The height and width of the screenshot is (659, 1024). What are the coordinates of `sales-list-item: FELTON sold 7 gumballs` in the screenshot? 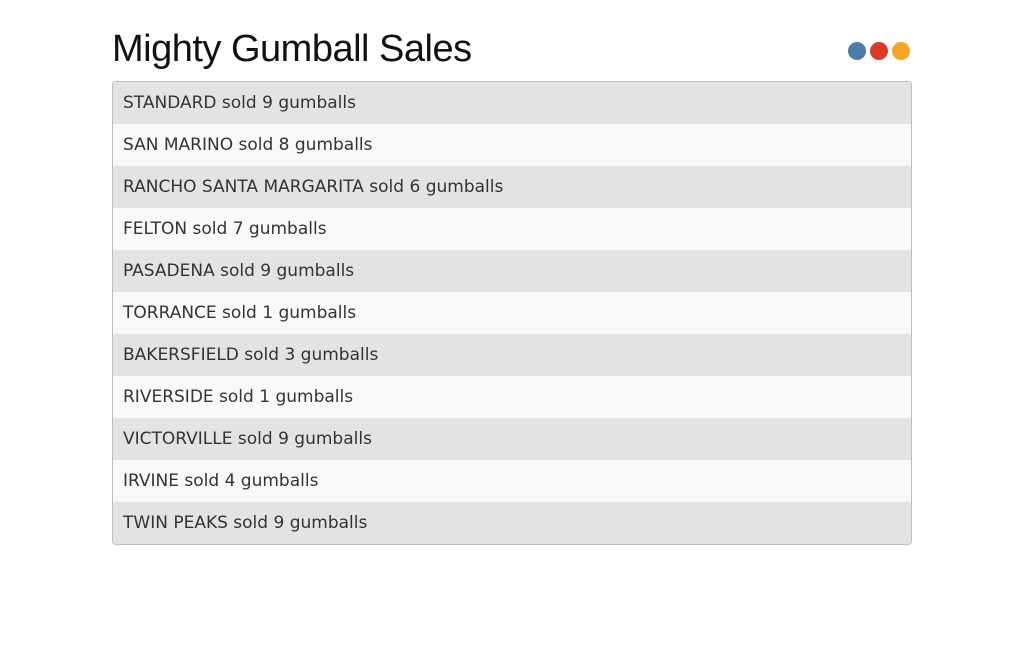 It's located at (512, 229).